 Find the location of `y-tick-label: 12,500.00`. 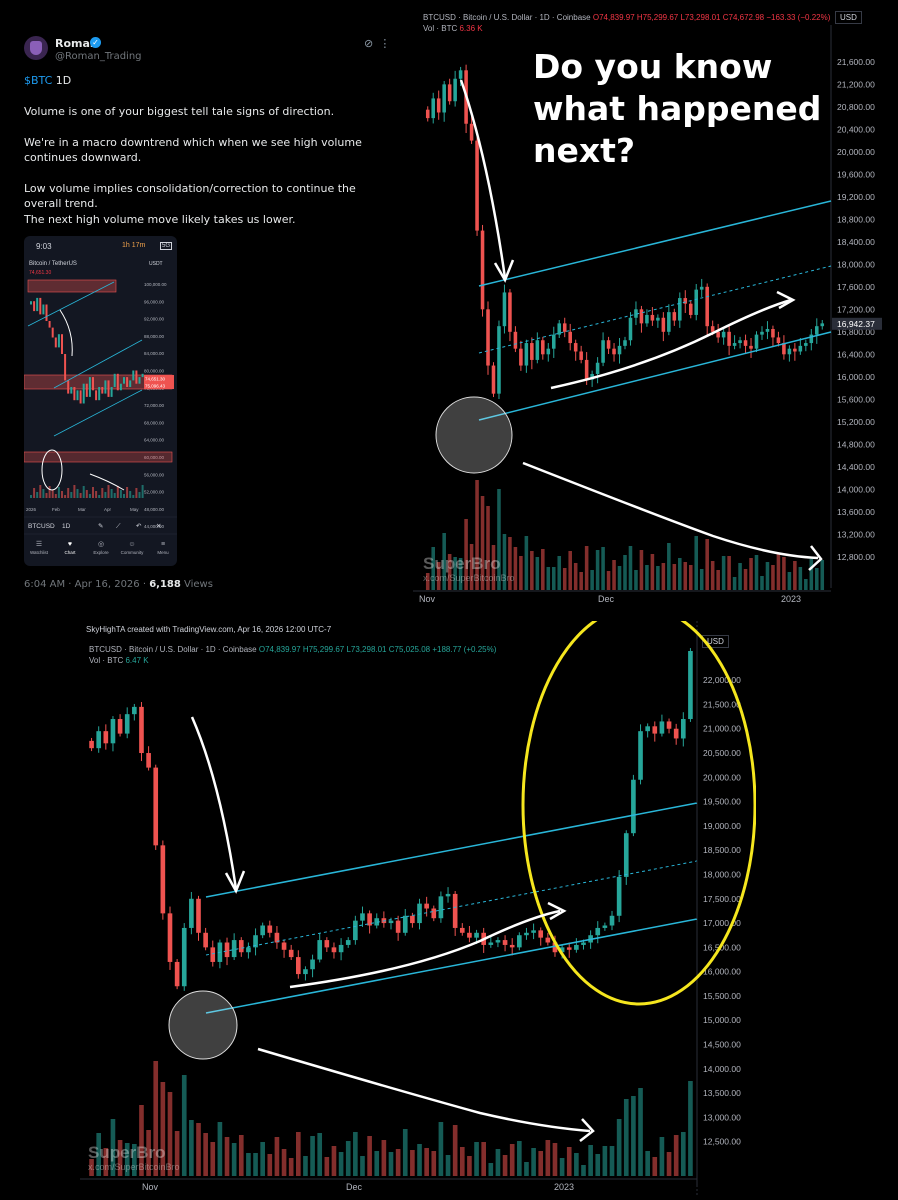

y-tick-label: 12,500.00 is located at coordinates (722, 1142).